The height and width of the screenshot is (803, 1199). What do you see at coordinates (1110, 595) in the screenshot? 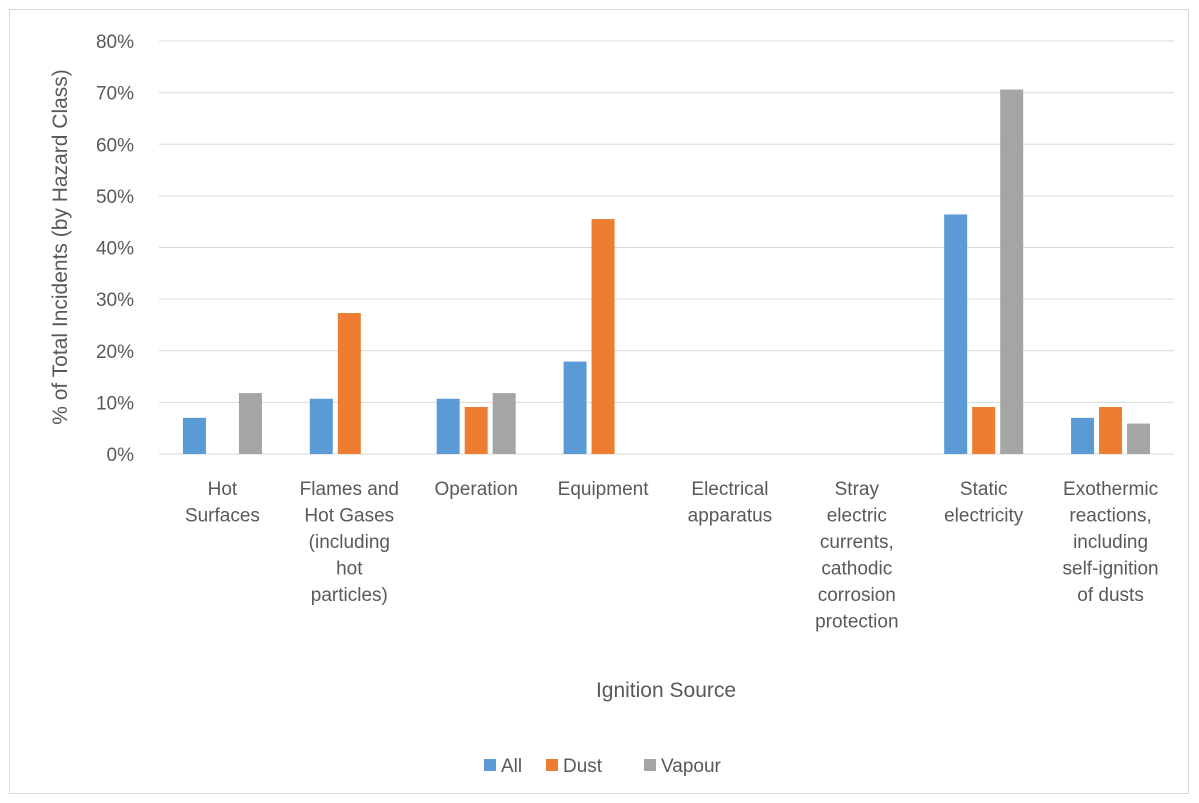
I see `x-category-label-line: of dusts` at bounding box center [1110, 595].